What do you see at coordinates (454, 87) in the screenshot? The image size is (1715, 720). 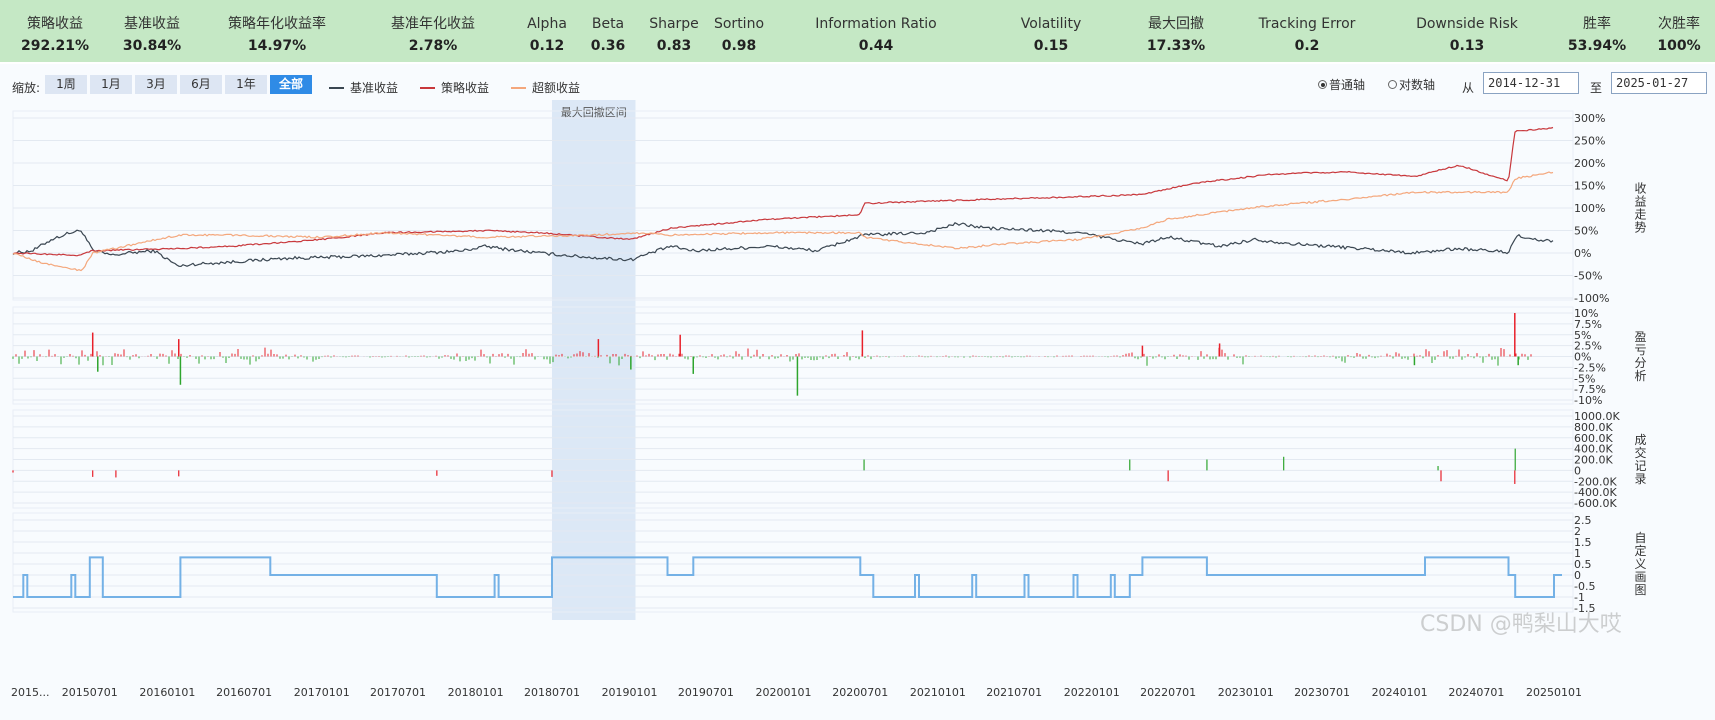 I see `legend-item-1: 策略收益` at bounding box center [454, 87].